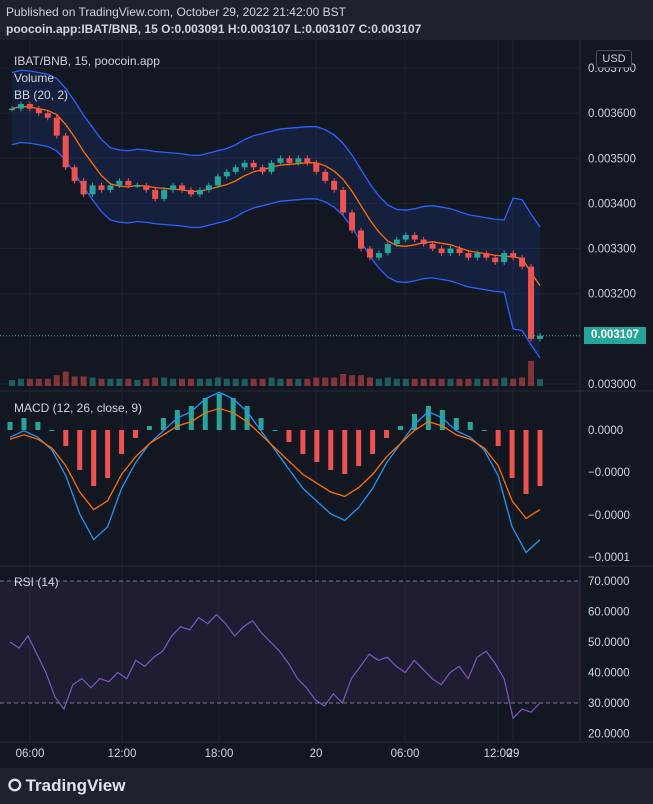 The height and width of the screenshot is (804, 653). What do you see at coordinates (614, 59) in the screenshot?
I see `currency-button: USD` at bounding box center [614, 59].